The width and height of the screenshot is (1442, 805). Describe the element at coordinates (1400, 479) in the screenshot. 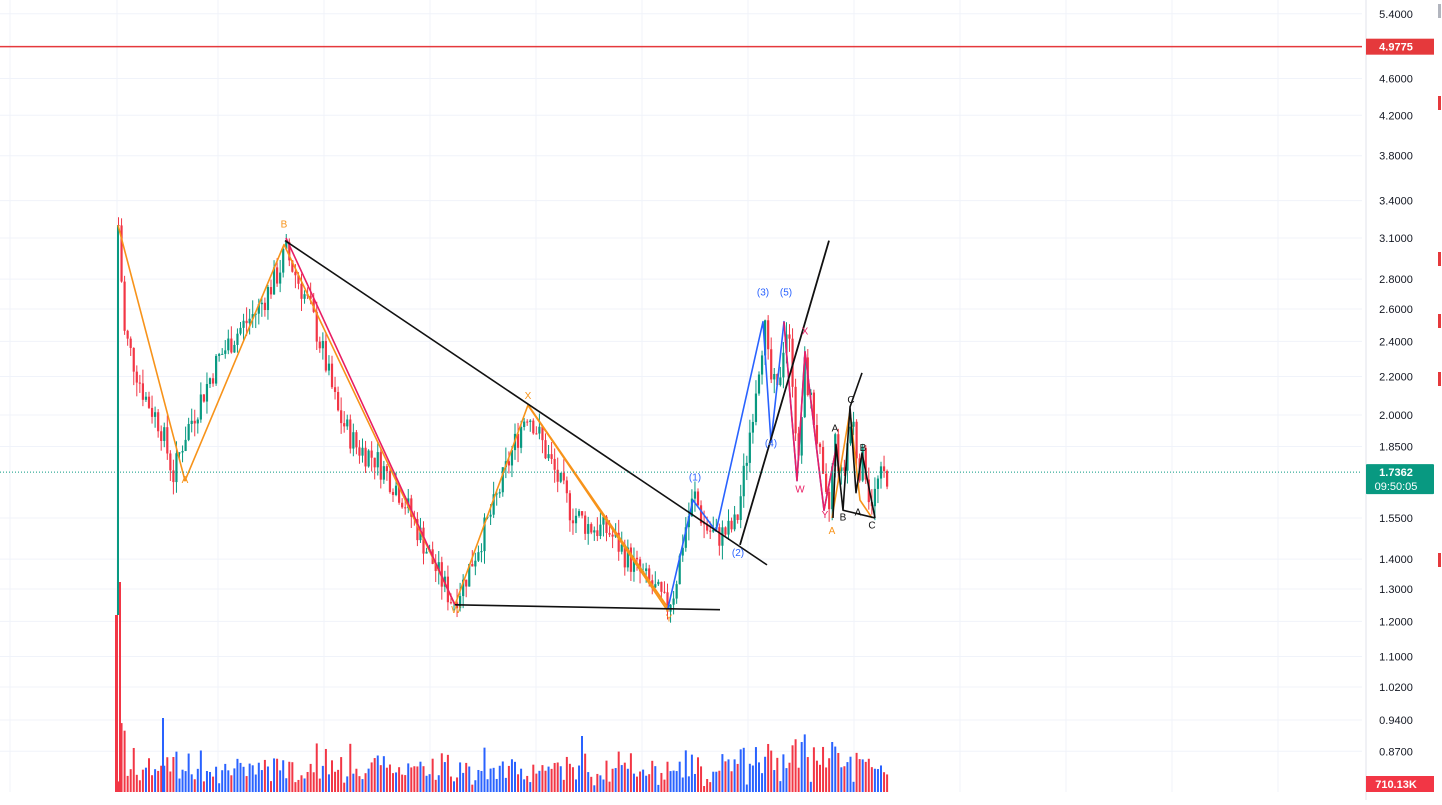

I see `last-price-tag` at that location.